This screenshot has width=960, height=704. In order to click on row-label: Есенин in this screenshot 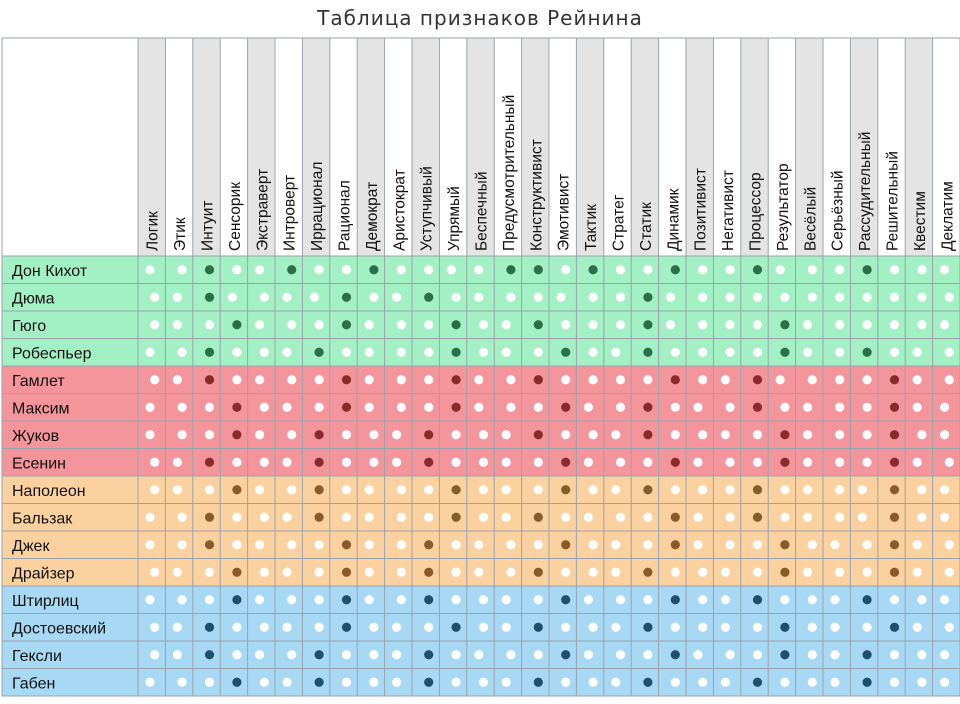, I will do `click(39, 463)`.